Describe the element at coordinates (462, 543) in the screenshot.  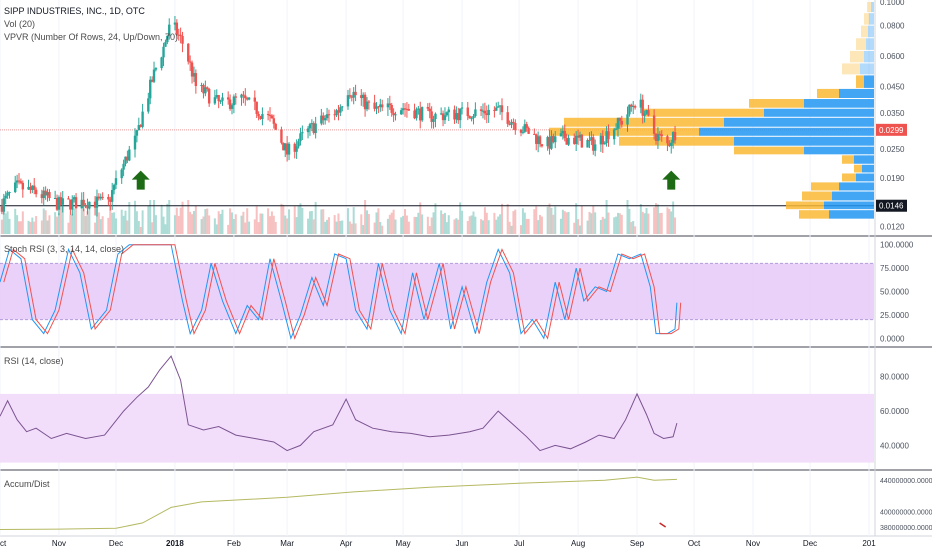
I see `time-axis-tick-label: Jun` at that location.